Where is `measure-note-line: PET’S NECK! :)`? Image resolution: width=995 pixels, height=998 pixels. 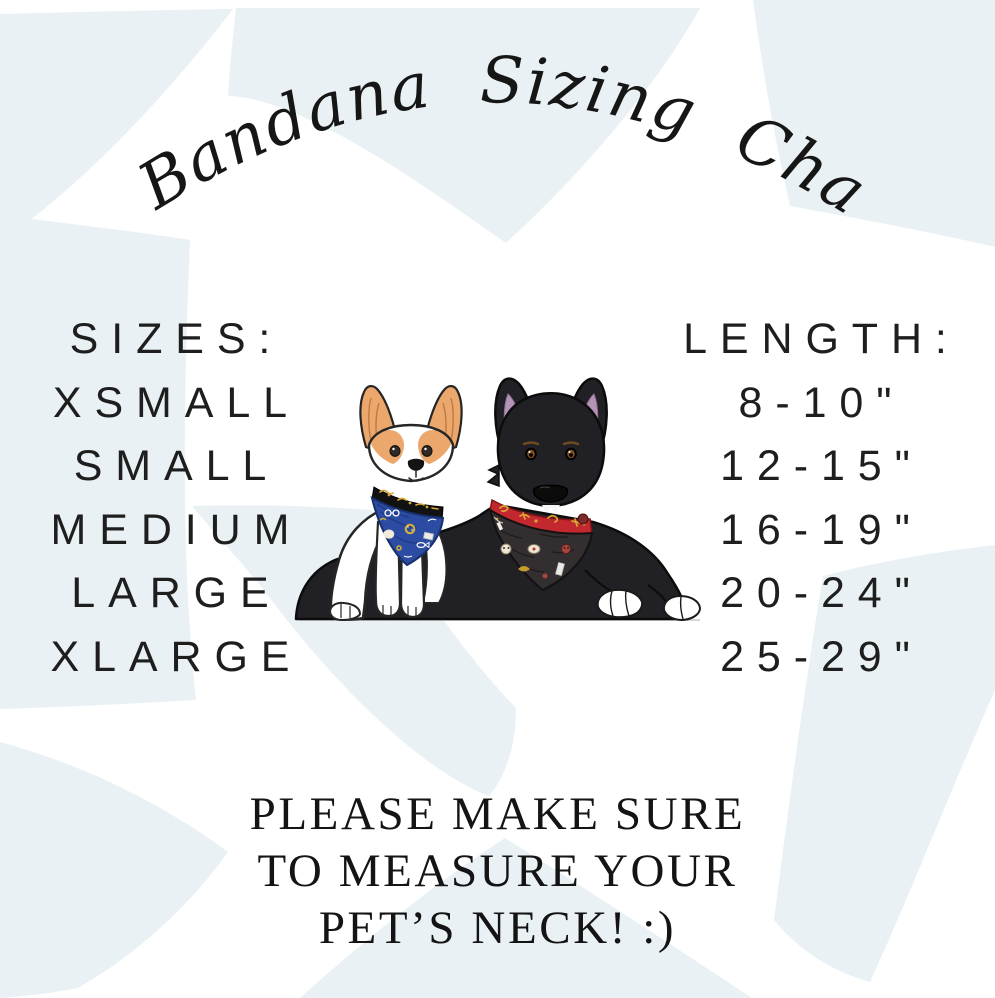
measure-note-line: PET’S NECK! :) is located at coordinates (497, 928).